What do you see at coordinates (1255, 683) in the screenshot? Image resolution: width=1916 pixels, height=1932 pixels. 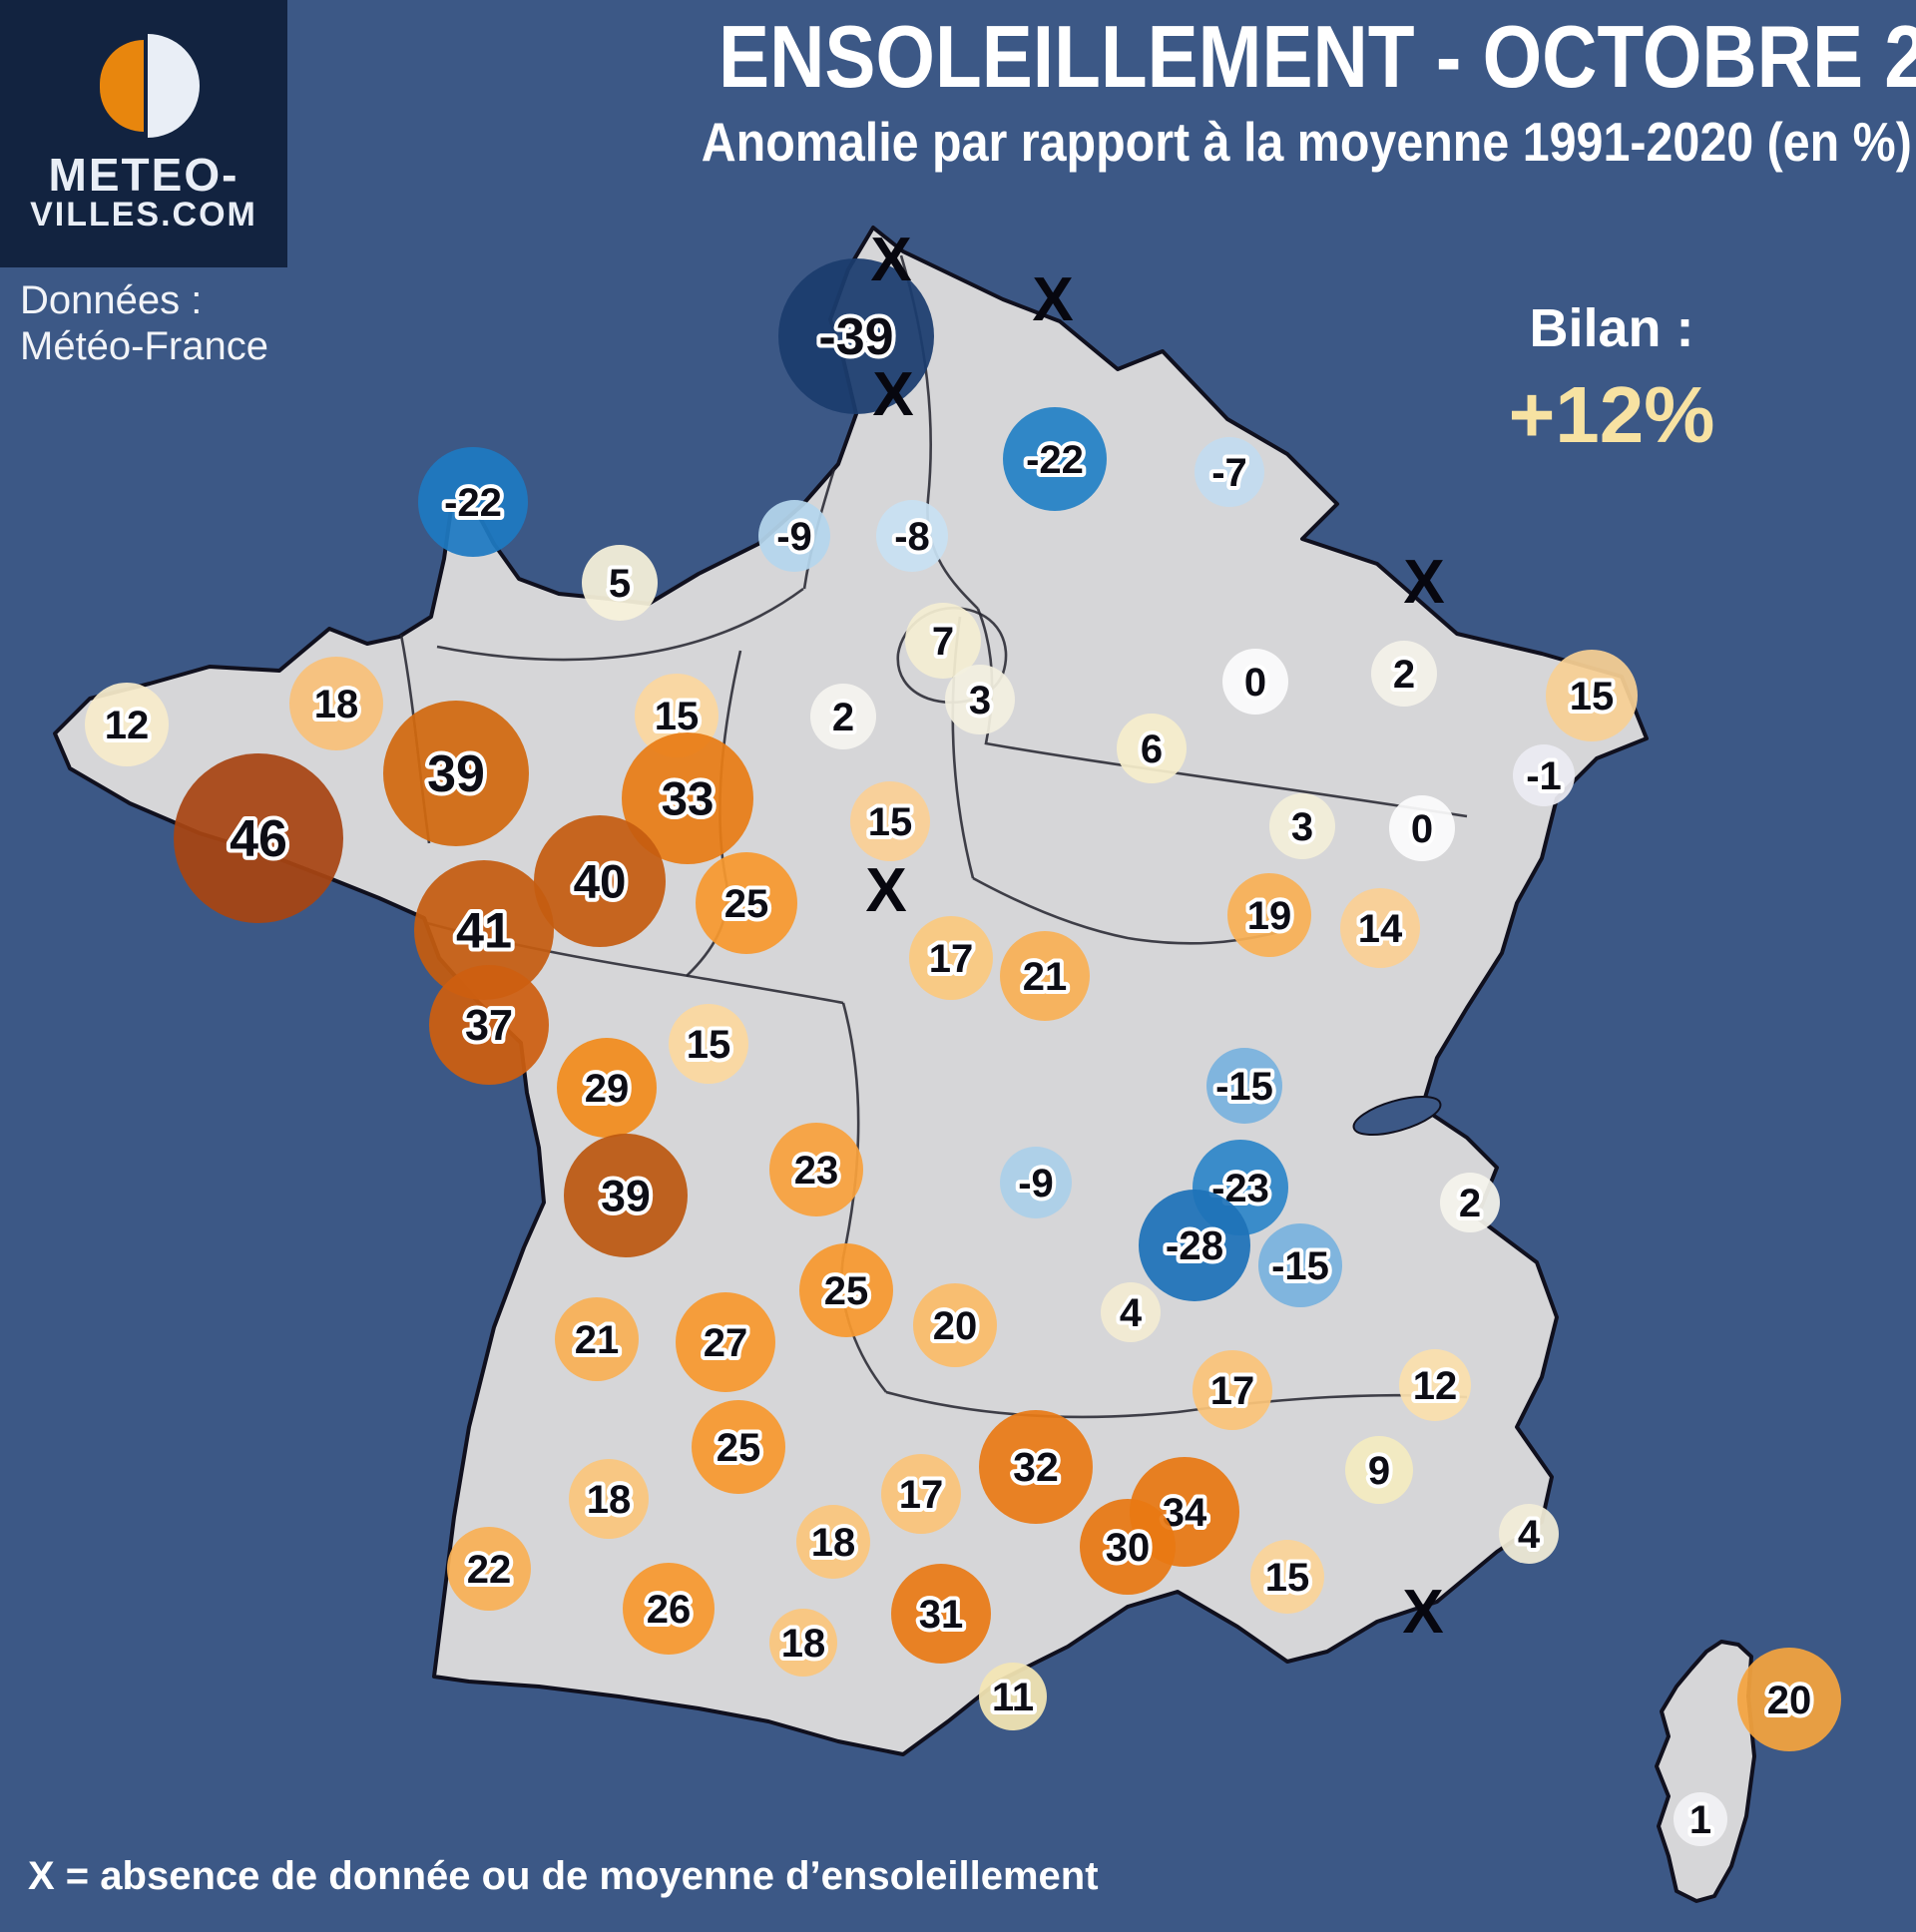 I see `anomaly-value: 0` at bounding box center [1255, 683].